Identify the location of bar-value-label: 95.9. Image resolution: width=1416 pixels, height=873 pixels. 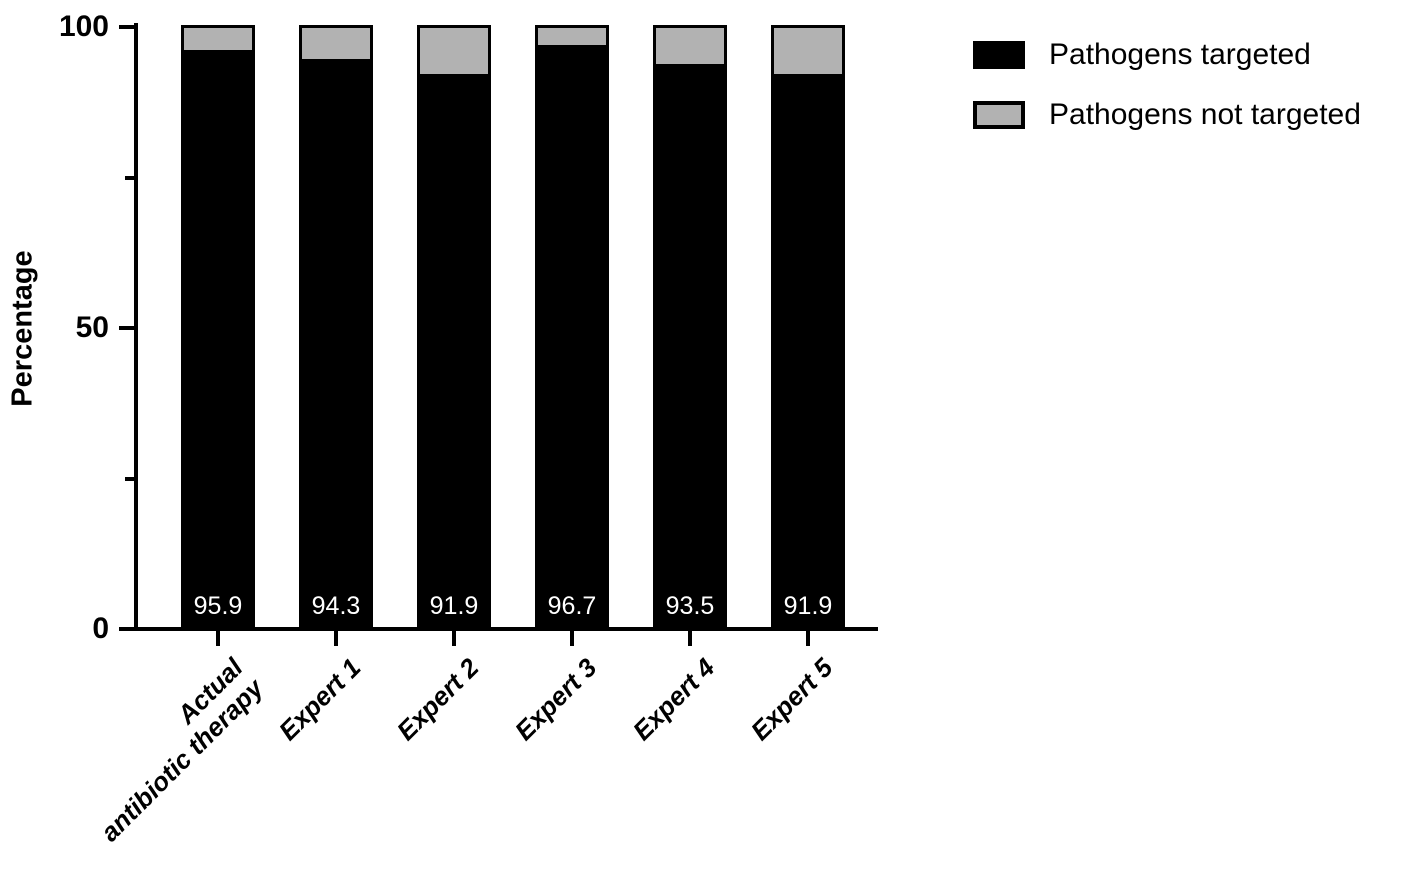
(218, 606).